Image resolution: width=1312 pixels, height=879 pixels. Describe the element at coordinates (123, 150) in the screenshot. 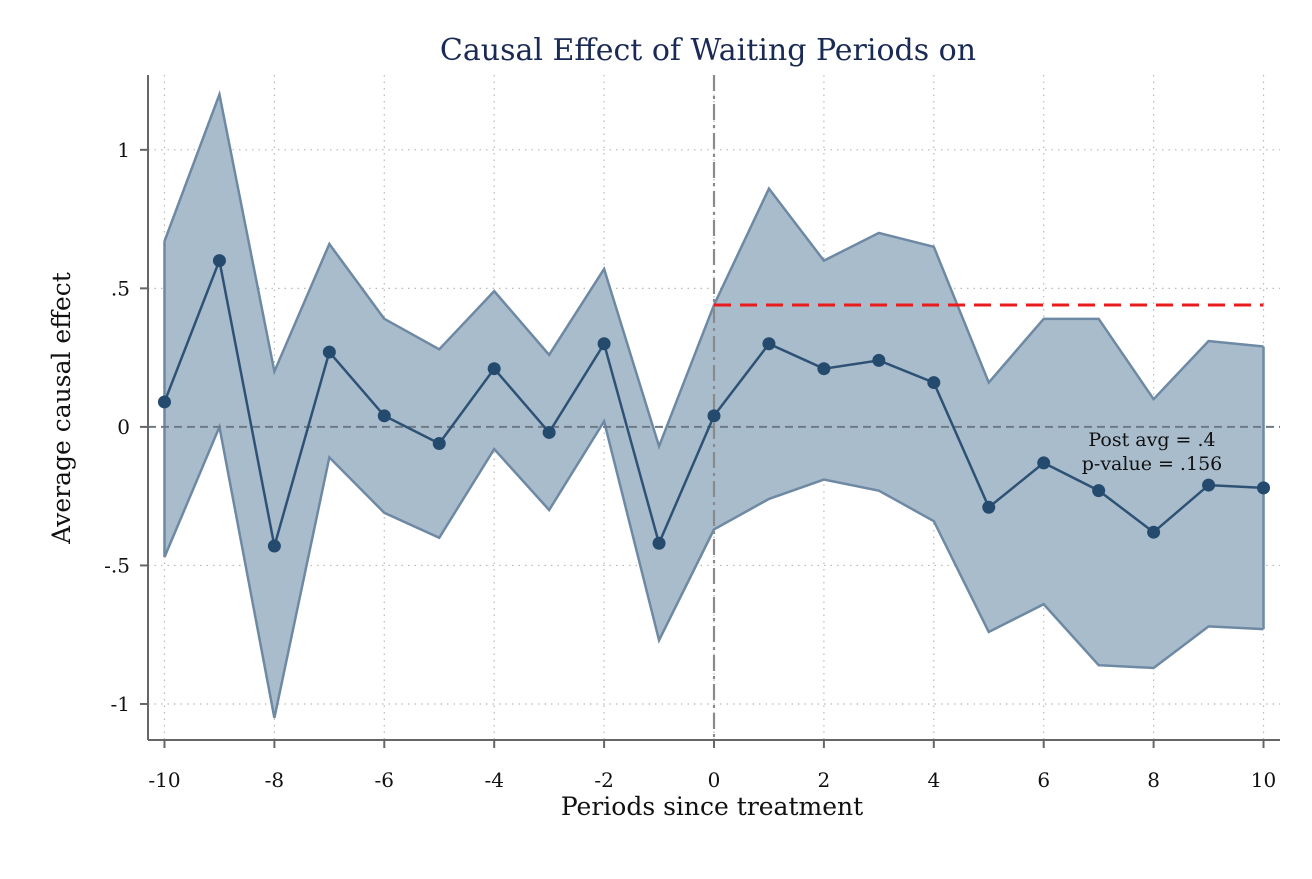

I see `y-tick-label: 1` at that location.